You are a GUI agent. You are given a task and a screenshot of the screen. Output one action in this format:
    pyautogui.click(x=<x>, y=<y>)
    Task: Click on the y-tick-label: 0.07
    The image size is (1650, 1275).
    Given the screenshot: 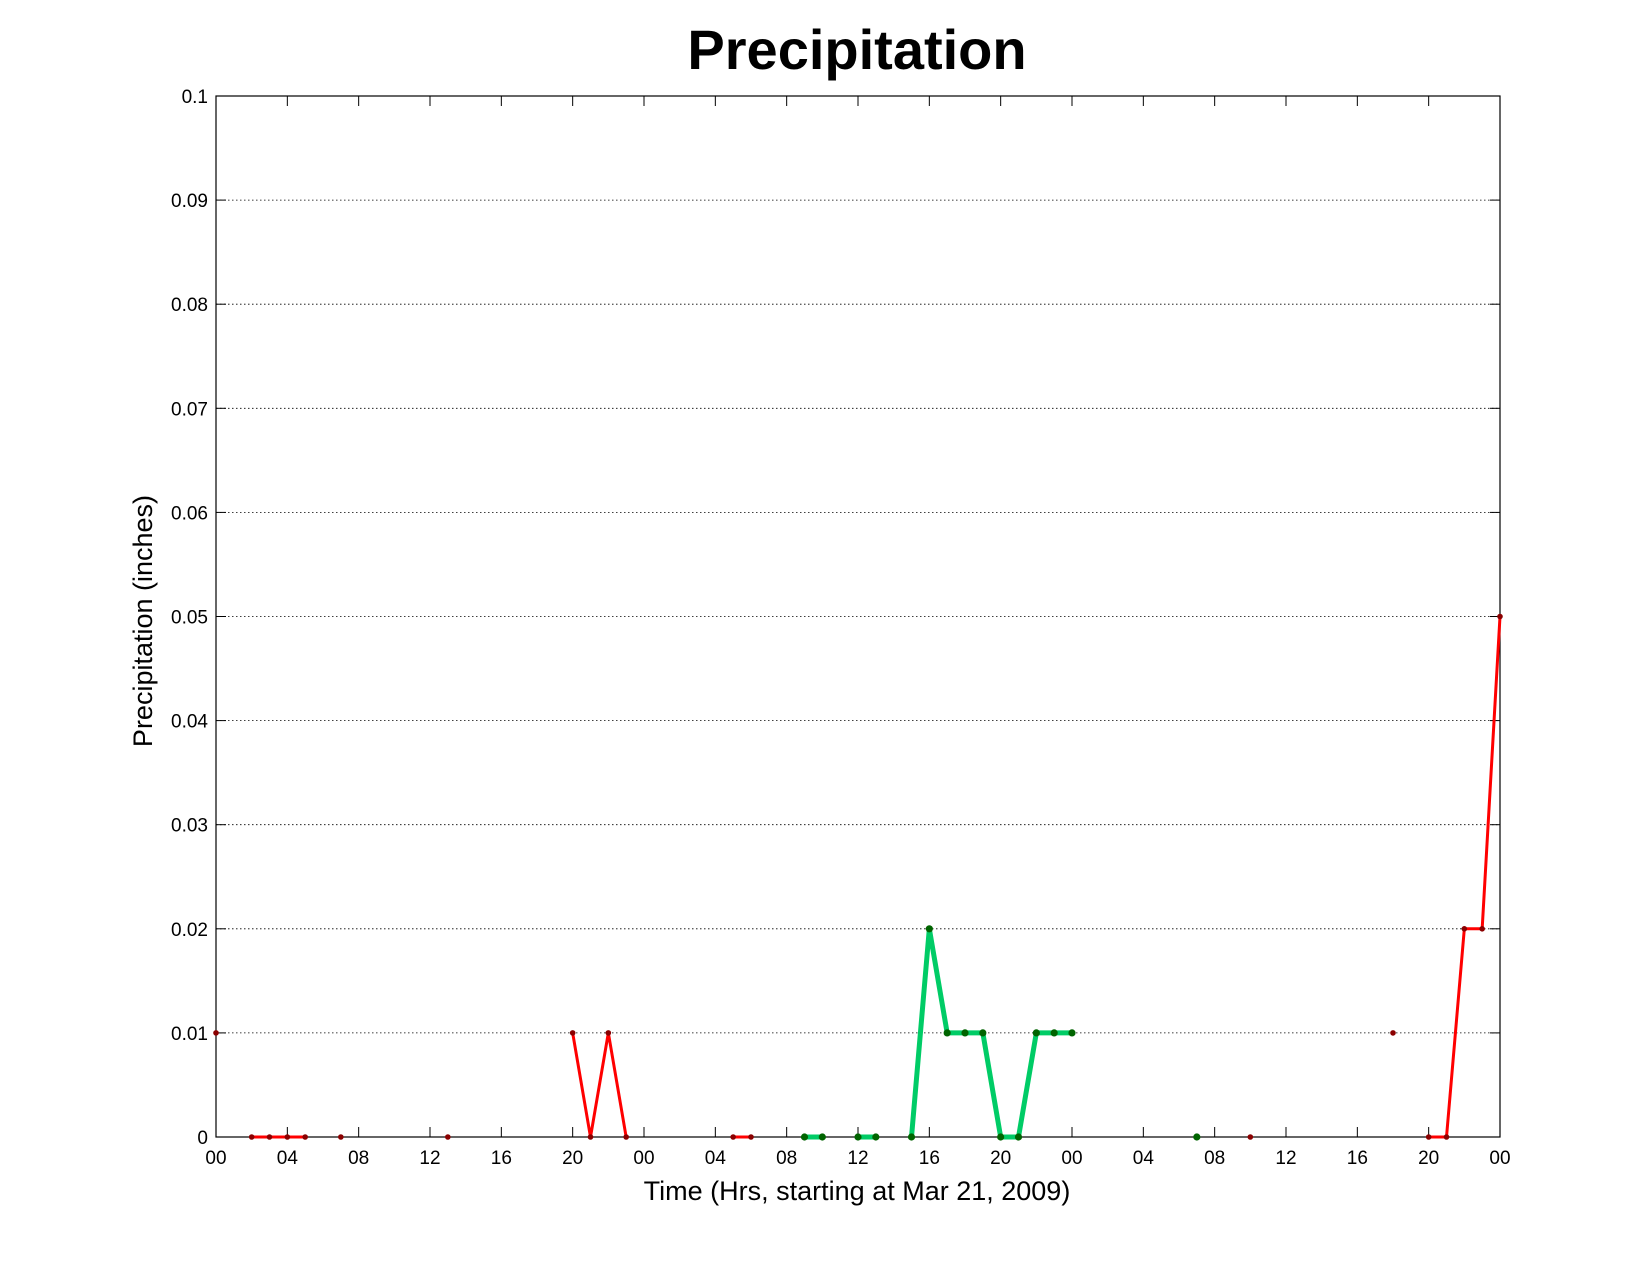 What is the action you would take?
    pyautogui.click(x=189, y=409)
    